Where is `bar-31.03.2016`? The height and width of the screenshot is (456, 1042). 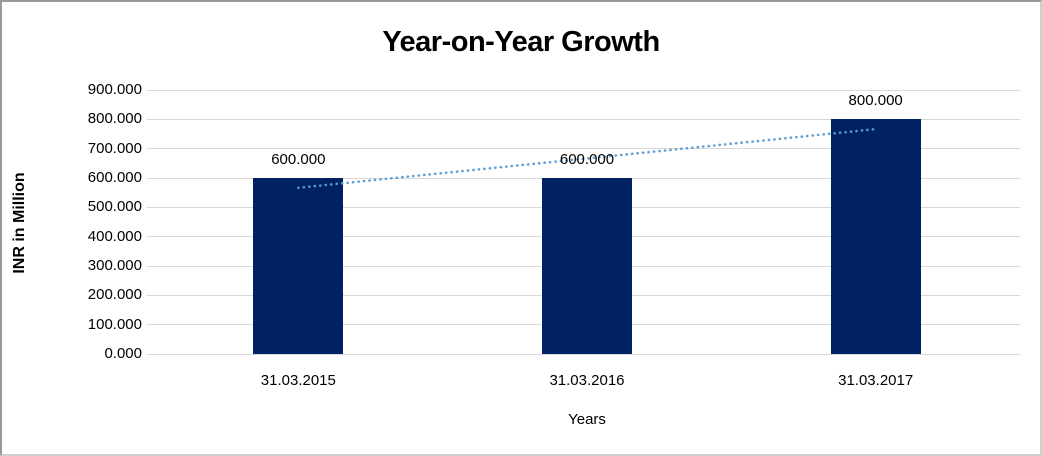 bar-31.03.2016 is located at coordinates (587, 266).